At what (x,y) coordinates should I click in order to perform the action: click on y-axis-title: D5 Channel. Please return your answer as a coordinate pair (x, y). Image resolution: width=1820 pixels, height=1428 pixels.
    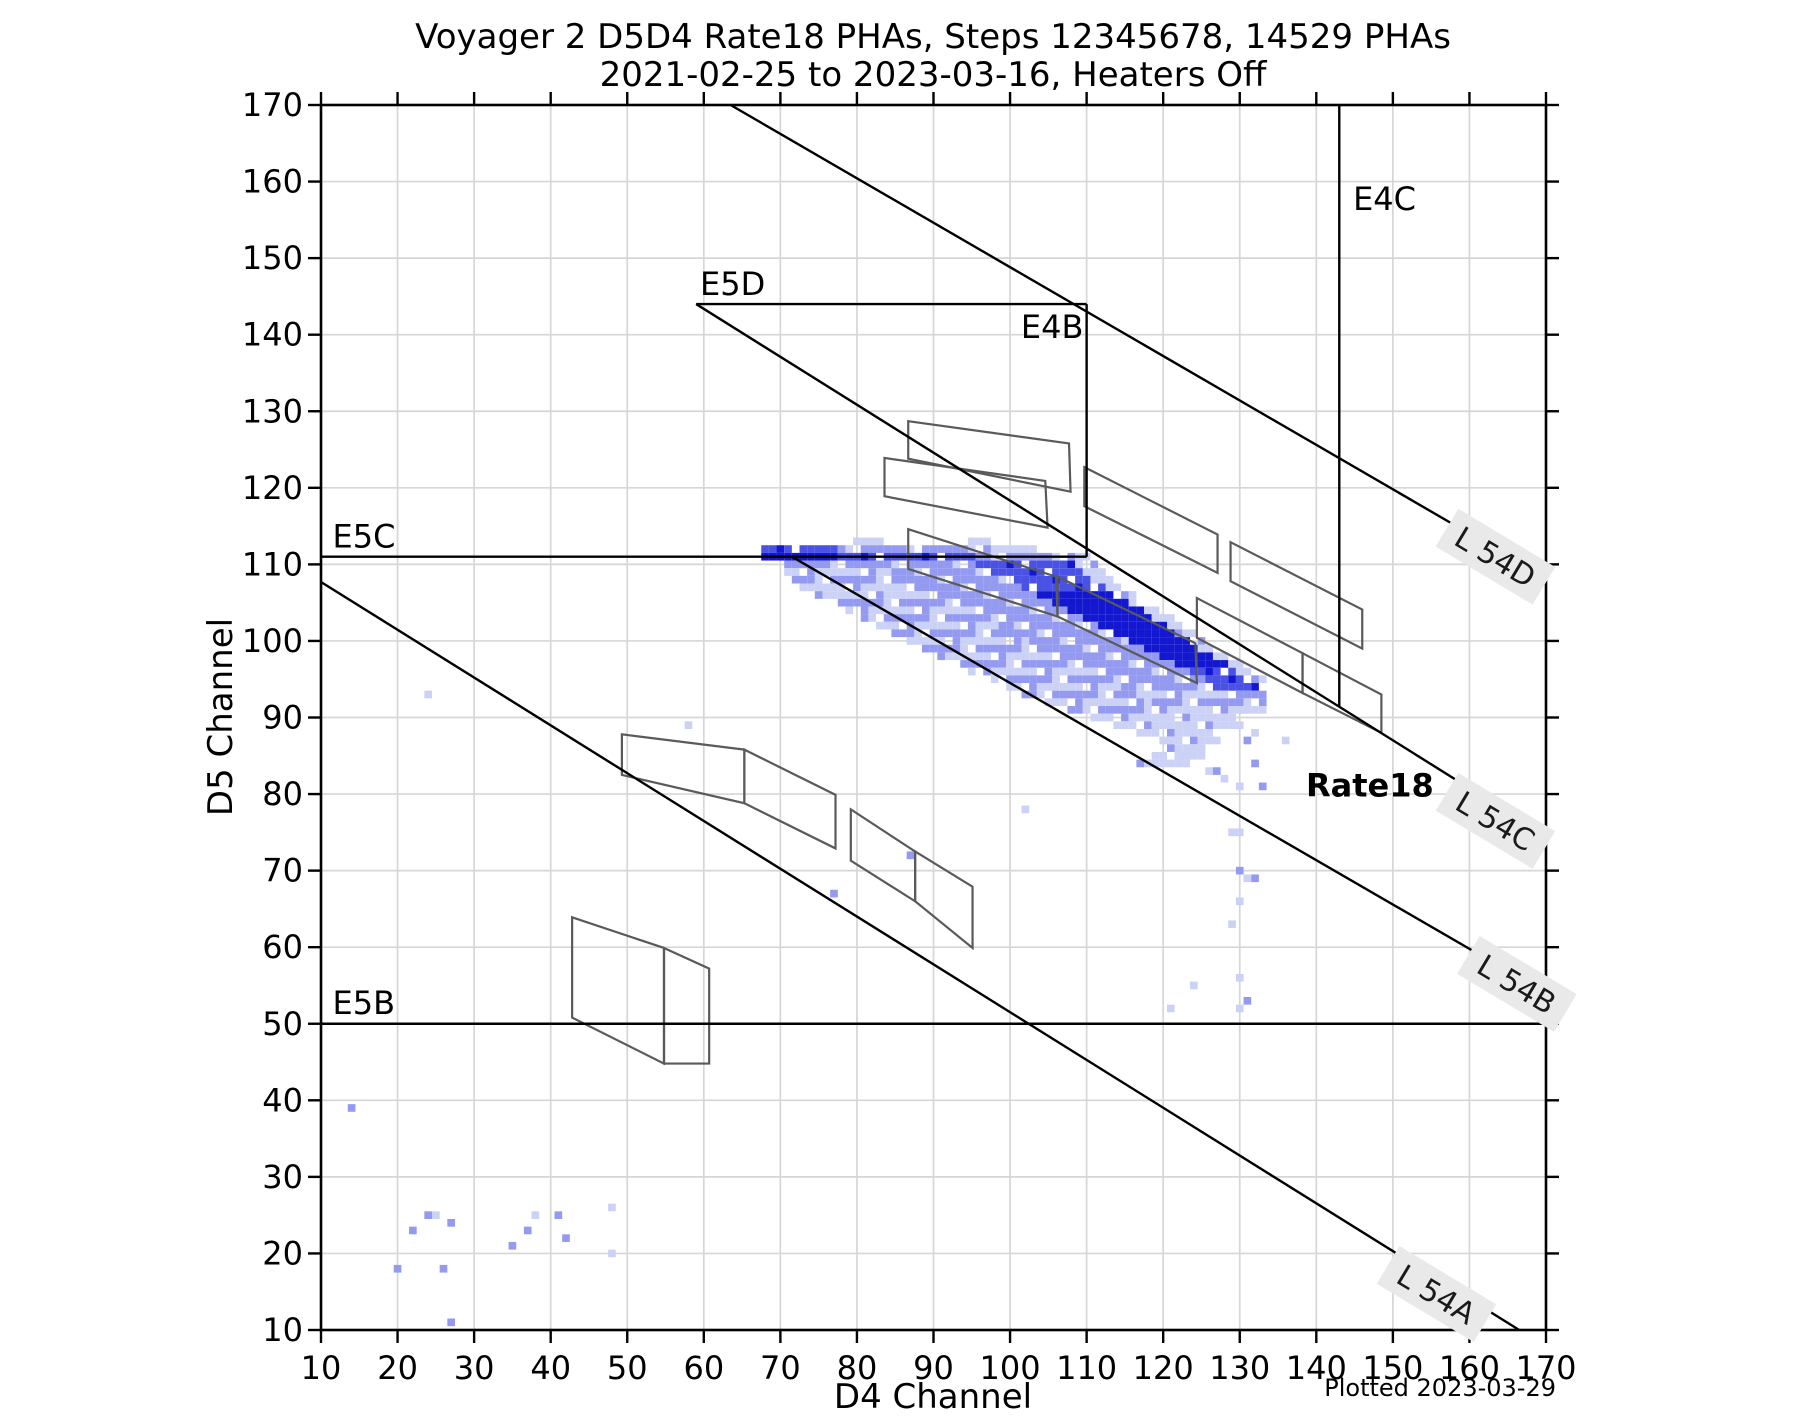
    Looking at the image, I should click on (221, 717).